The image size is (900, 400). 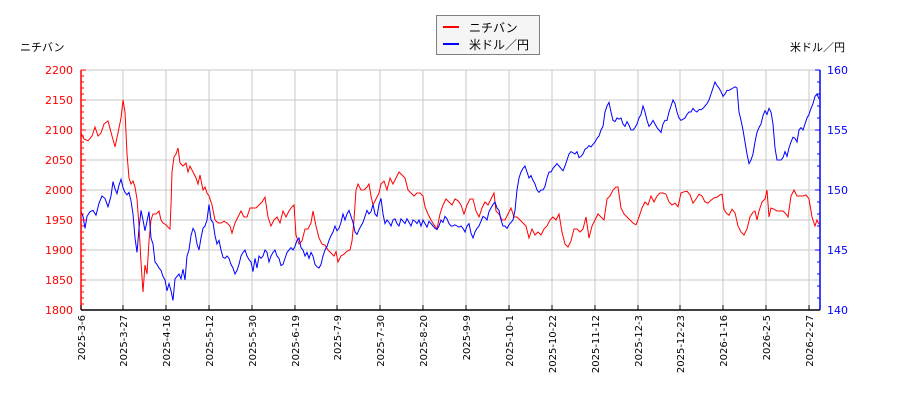 What do you see at coordinates (59, 100) in the screenshot?
I see `left-tick-label: 2150` at bounding box center [59, 100].